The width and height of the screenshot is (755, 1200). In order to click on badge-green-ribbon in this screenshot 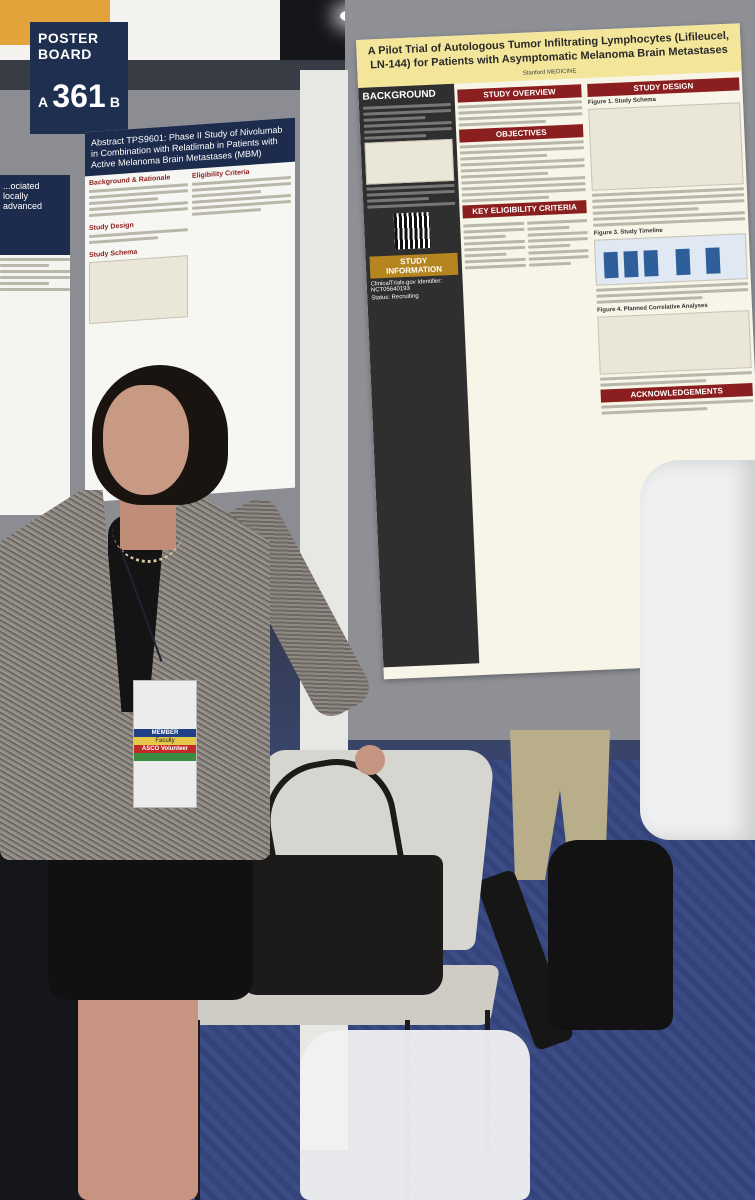, I will do `click(165, 757)`.